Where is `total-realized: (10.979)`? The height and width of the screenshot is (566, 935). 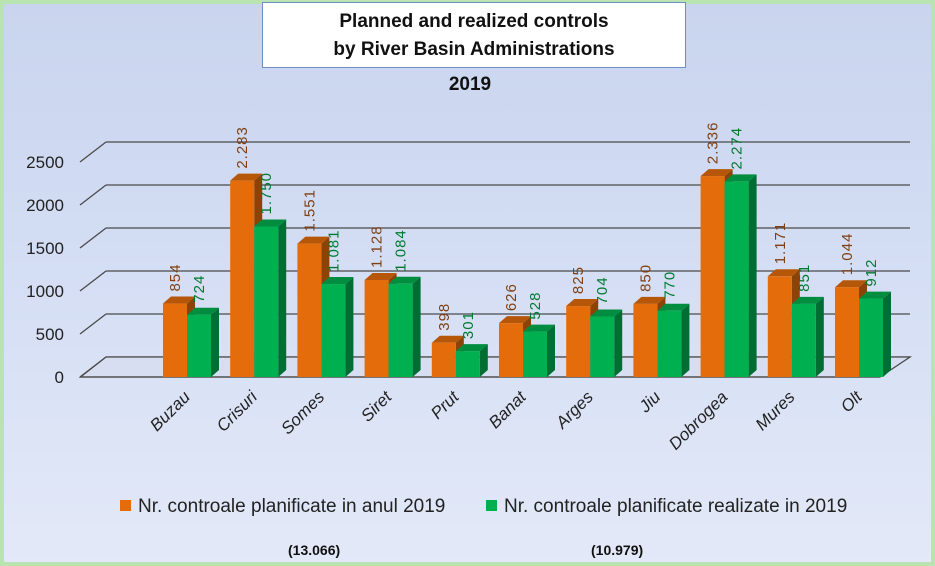
total-realized: (10.979) is located at coordinates (617, 550).